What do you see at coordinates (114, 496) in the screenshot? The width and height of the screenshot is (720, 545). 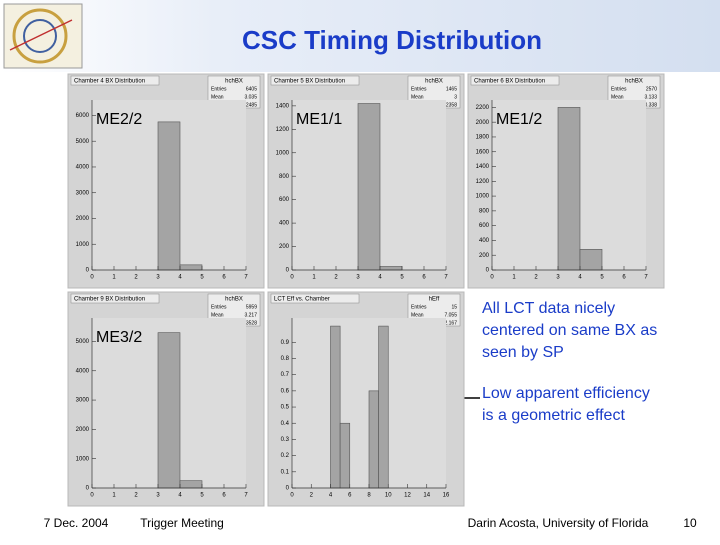 I see `x-tick-label: 1` at bounding box center [114, 496].